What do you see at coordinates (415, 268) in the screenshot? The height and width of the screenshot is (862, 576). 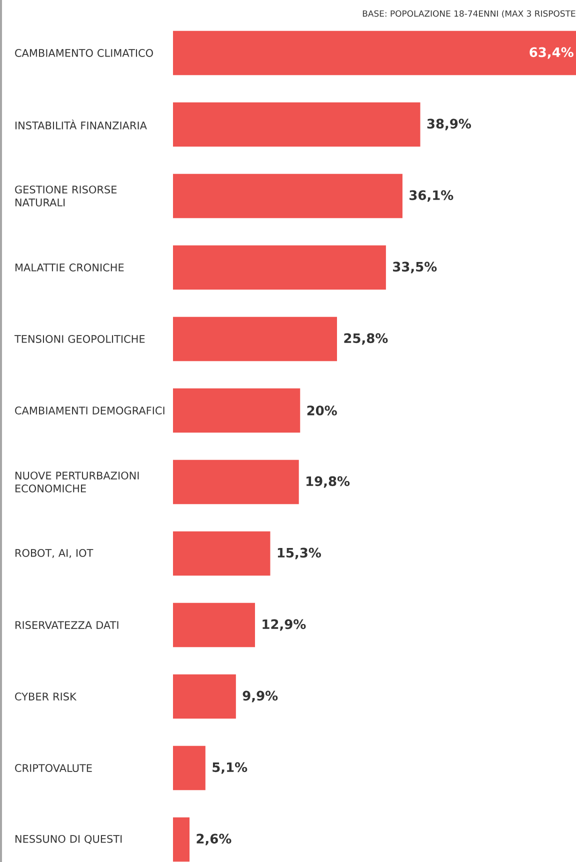 I see `data-label: 33,5%` at bounding box center [415, 268].